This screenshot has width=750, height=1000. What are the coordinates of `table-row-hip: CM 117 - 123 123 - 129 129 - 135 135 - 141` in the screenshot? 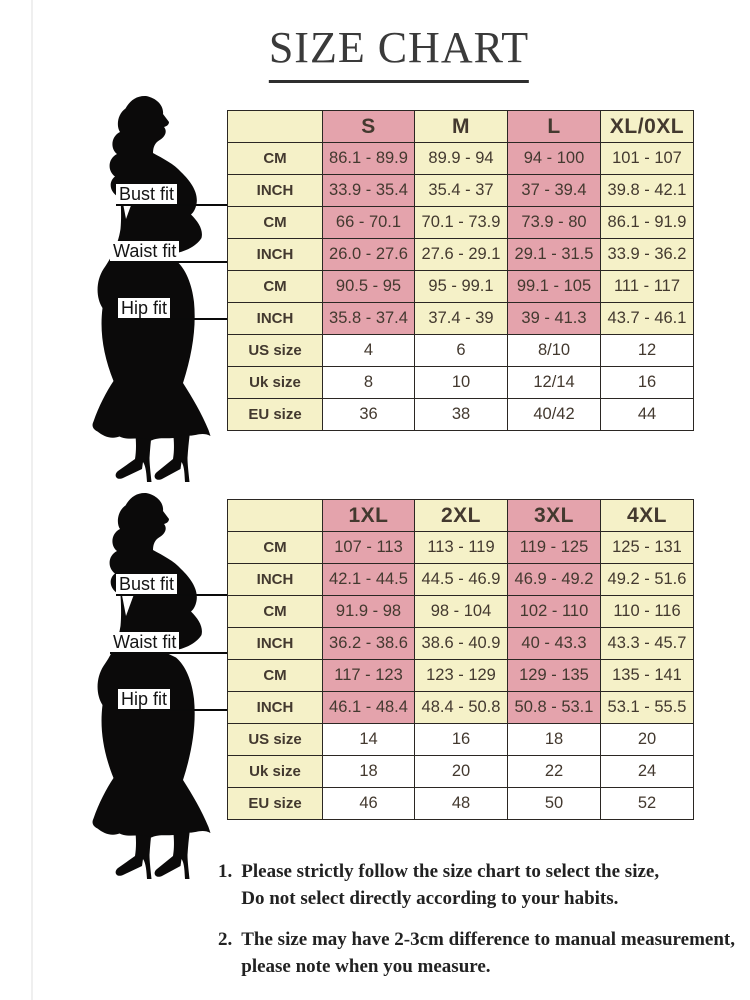 It's located at (460, 675).